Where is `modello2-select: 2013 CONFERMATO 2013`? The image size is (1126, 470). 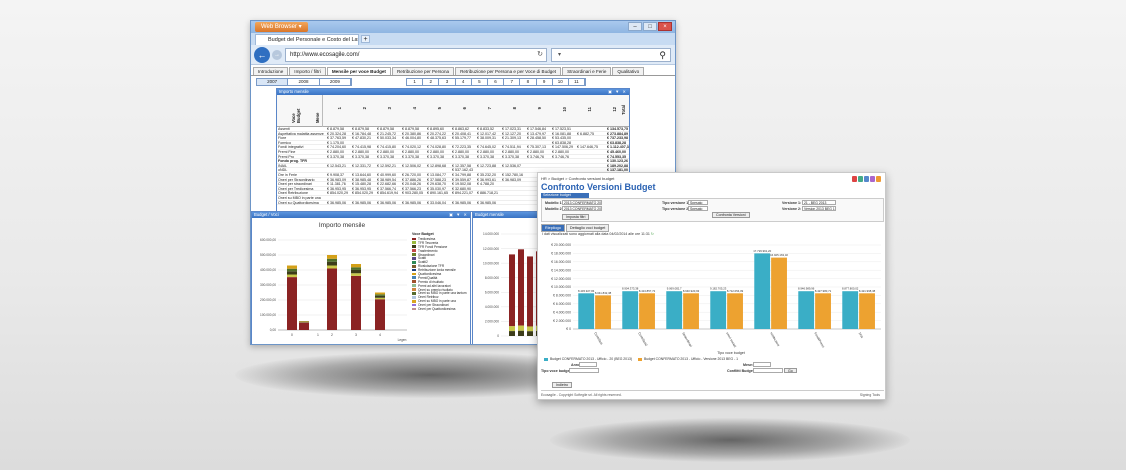
modello2-select: 2013 CONFERMATO 2013 is located at coordinates (582, 208).